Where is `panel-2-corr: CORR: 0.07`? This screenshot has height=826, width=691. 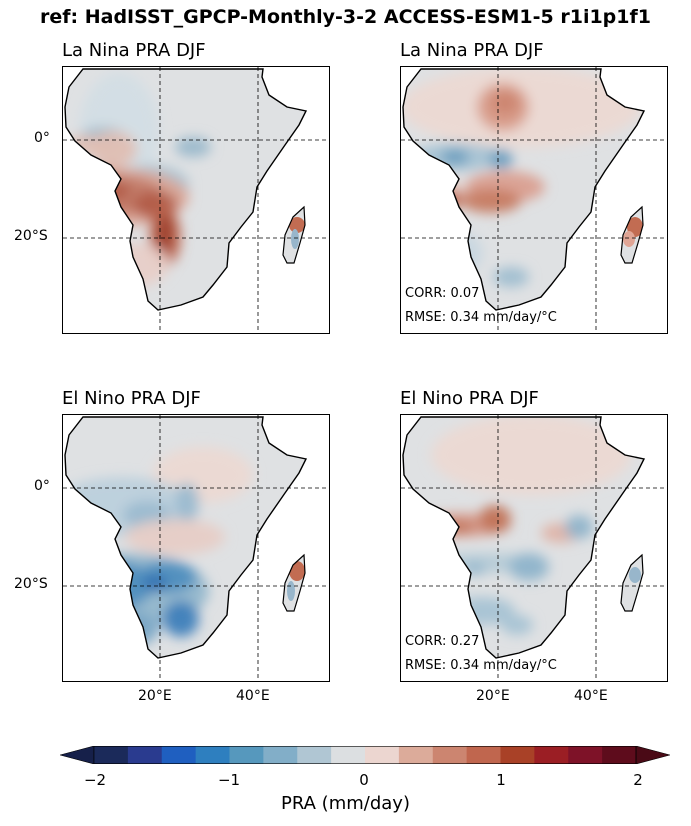
panel-2-corr: CORR: 0.07 is located at coordinates (442, 293).